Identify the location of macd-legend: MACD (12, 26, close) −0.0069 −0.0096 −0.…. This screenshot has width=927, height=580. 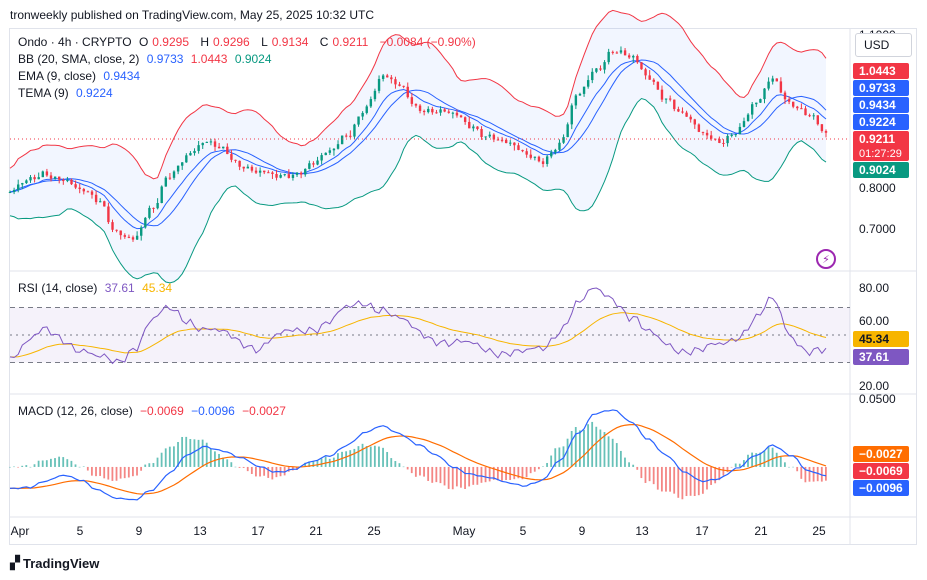
(154, 411).